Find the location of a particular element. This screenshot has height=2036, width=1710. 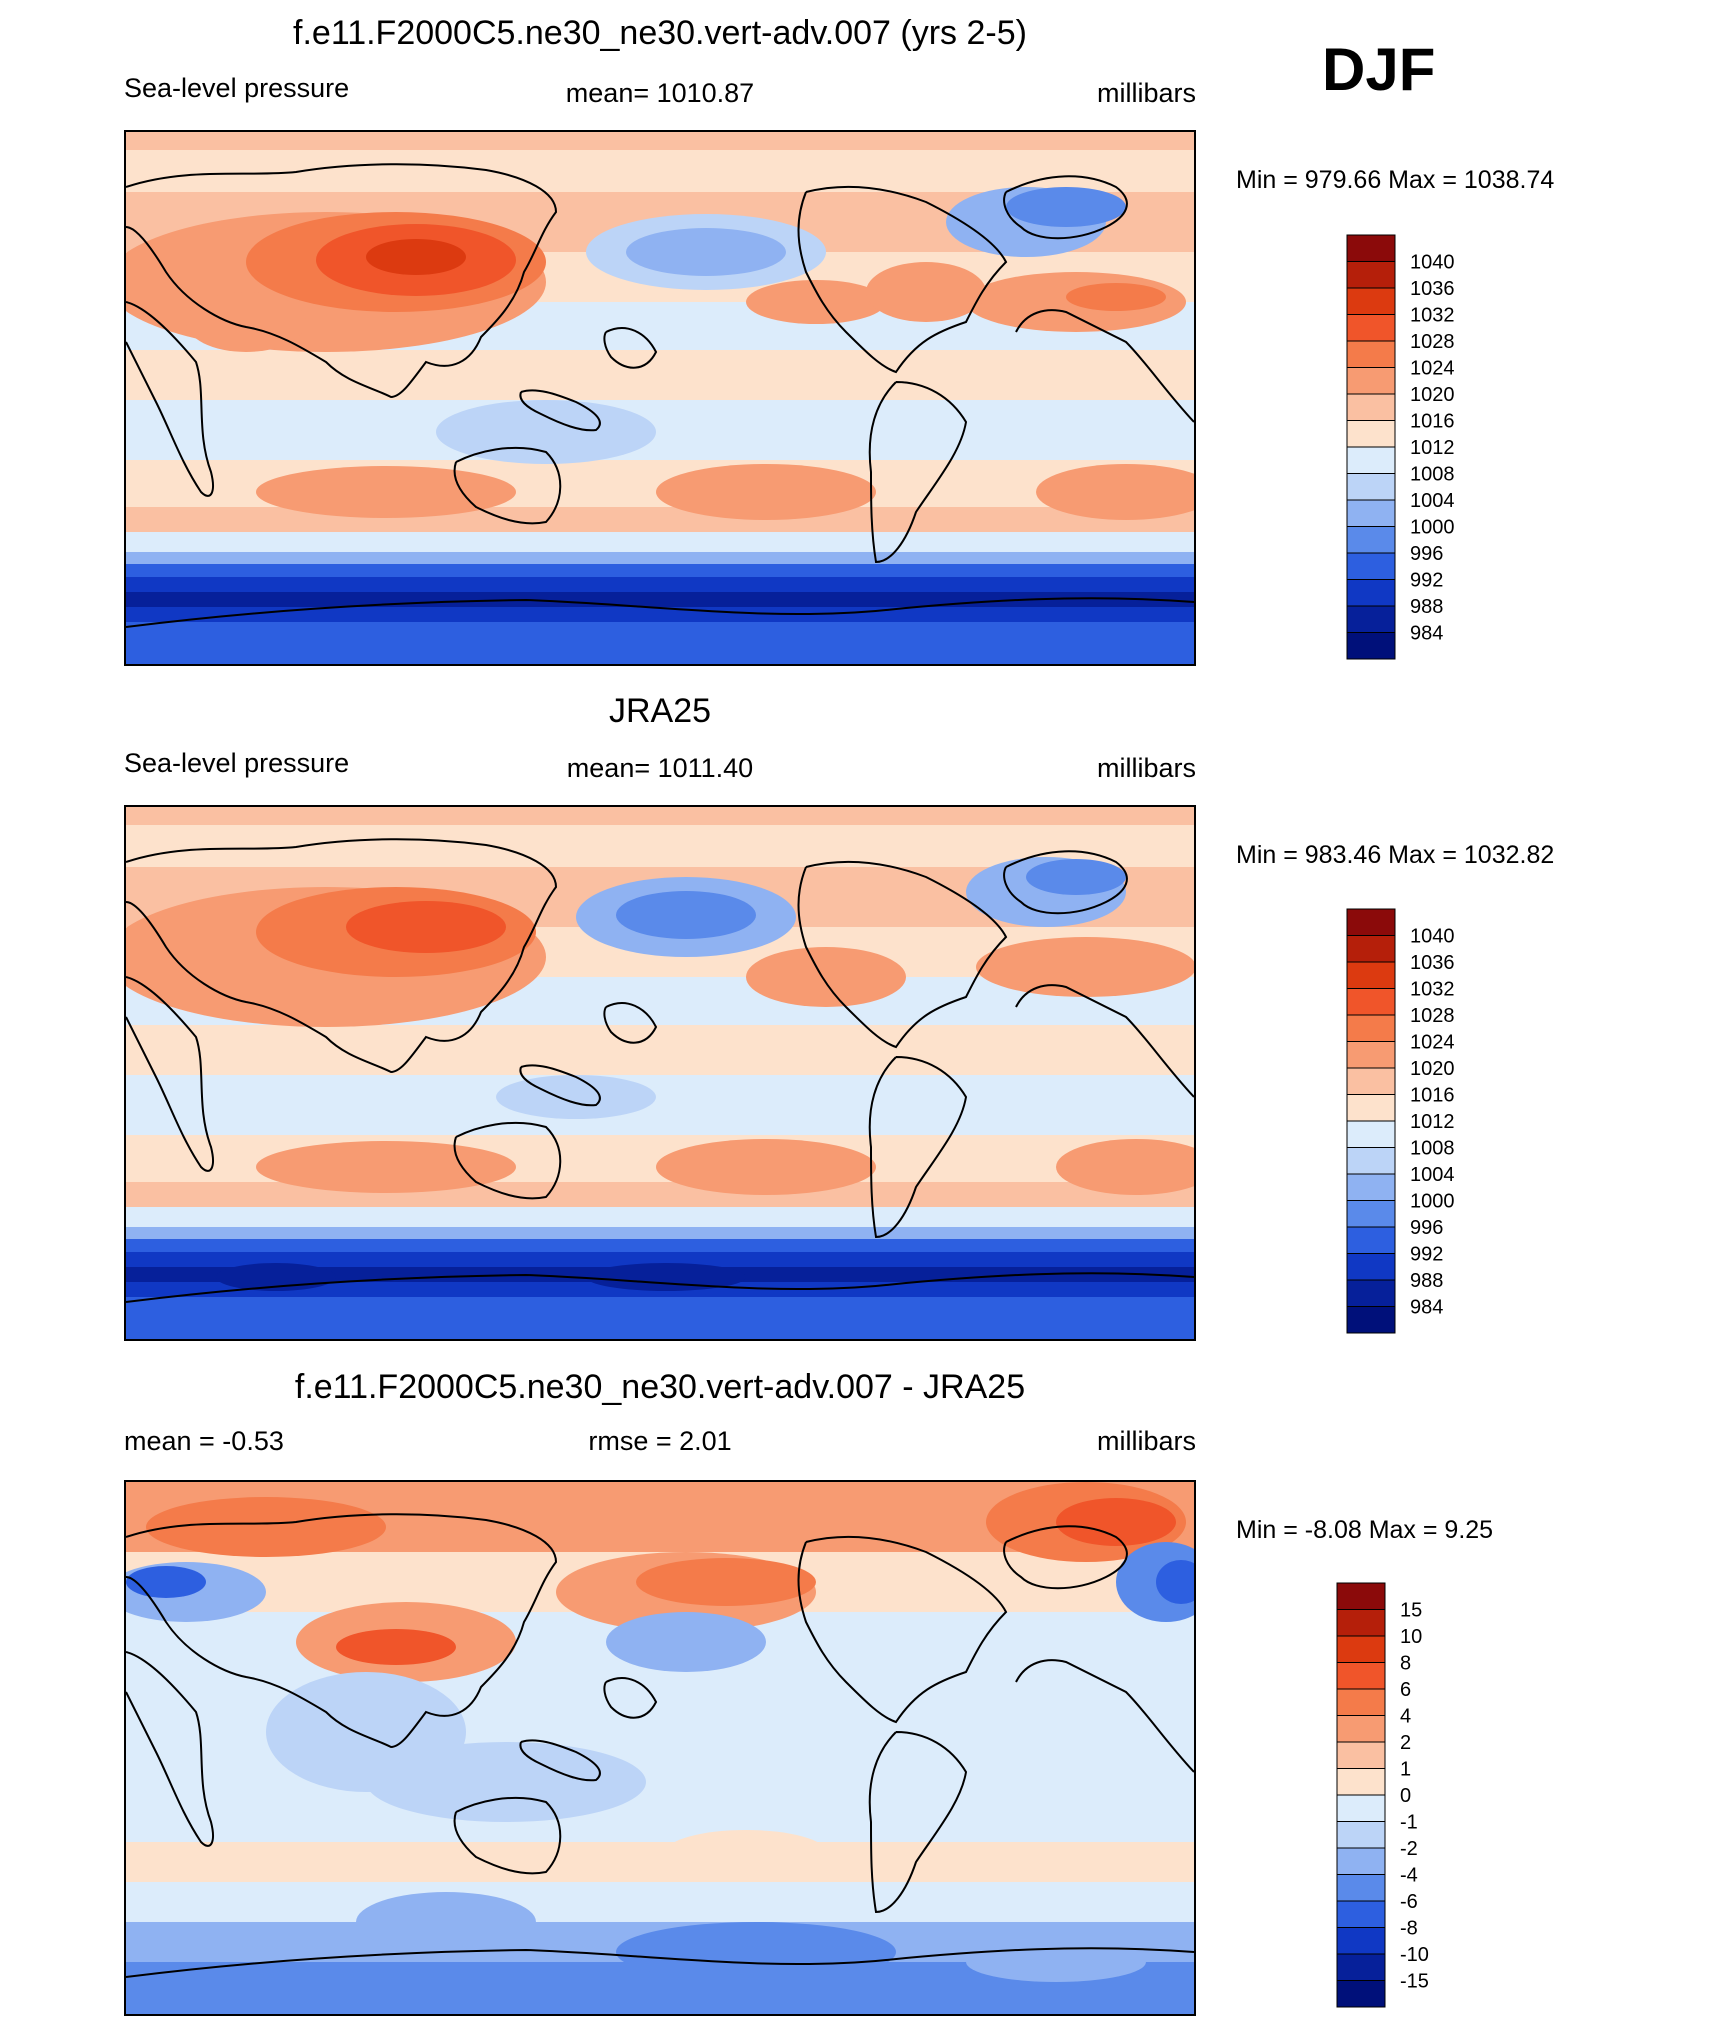

panel-2-variable-label: Sea-level pressure is located at coordinates (237, 763).